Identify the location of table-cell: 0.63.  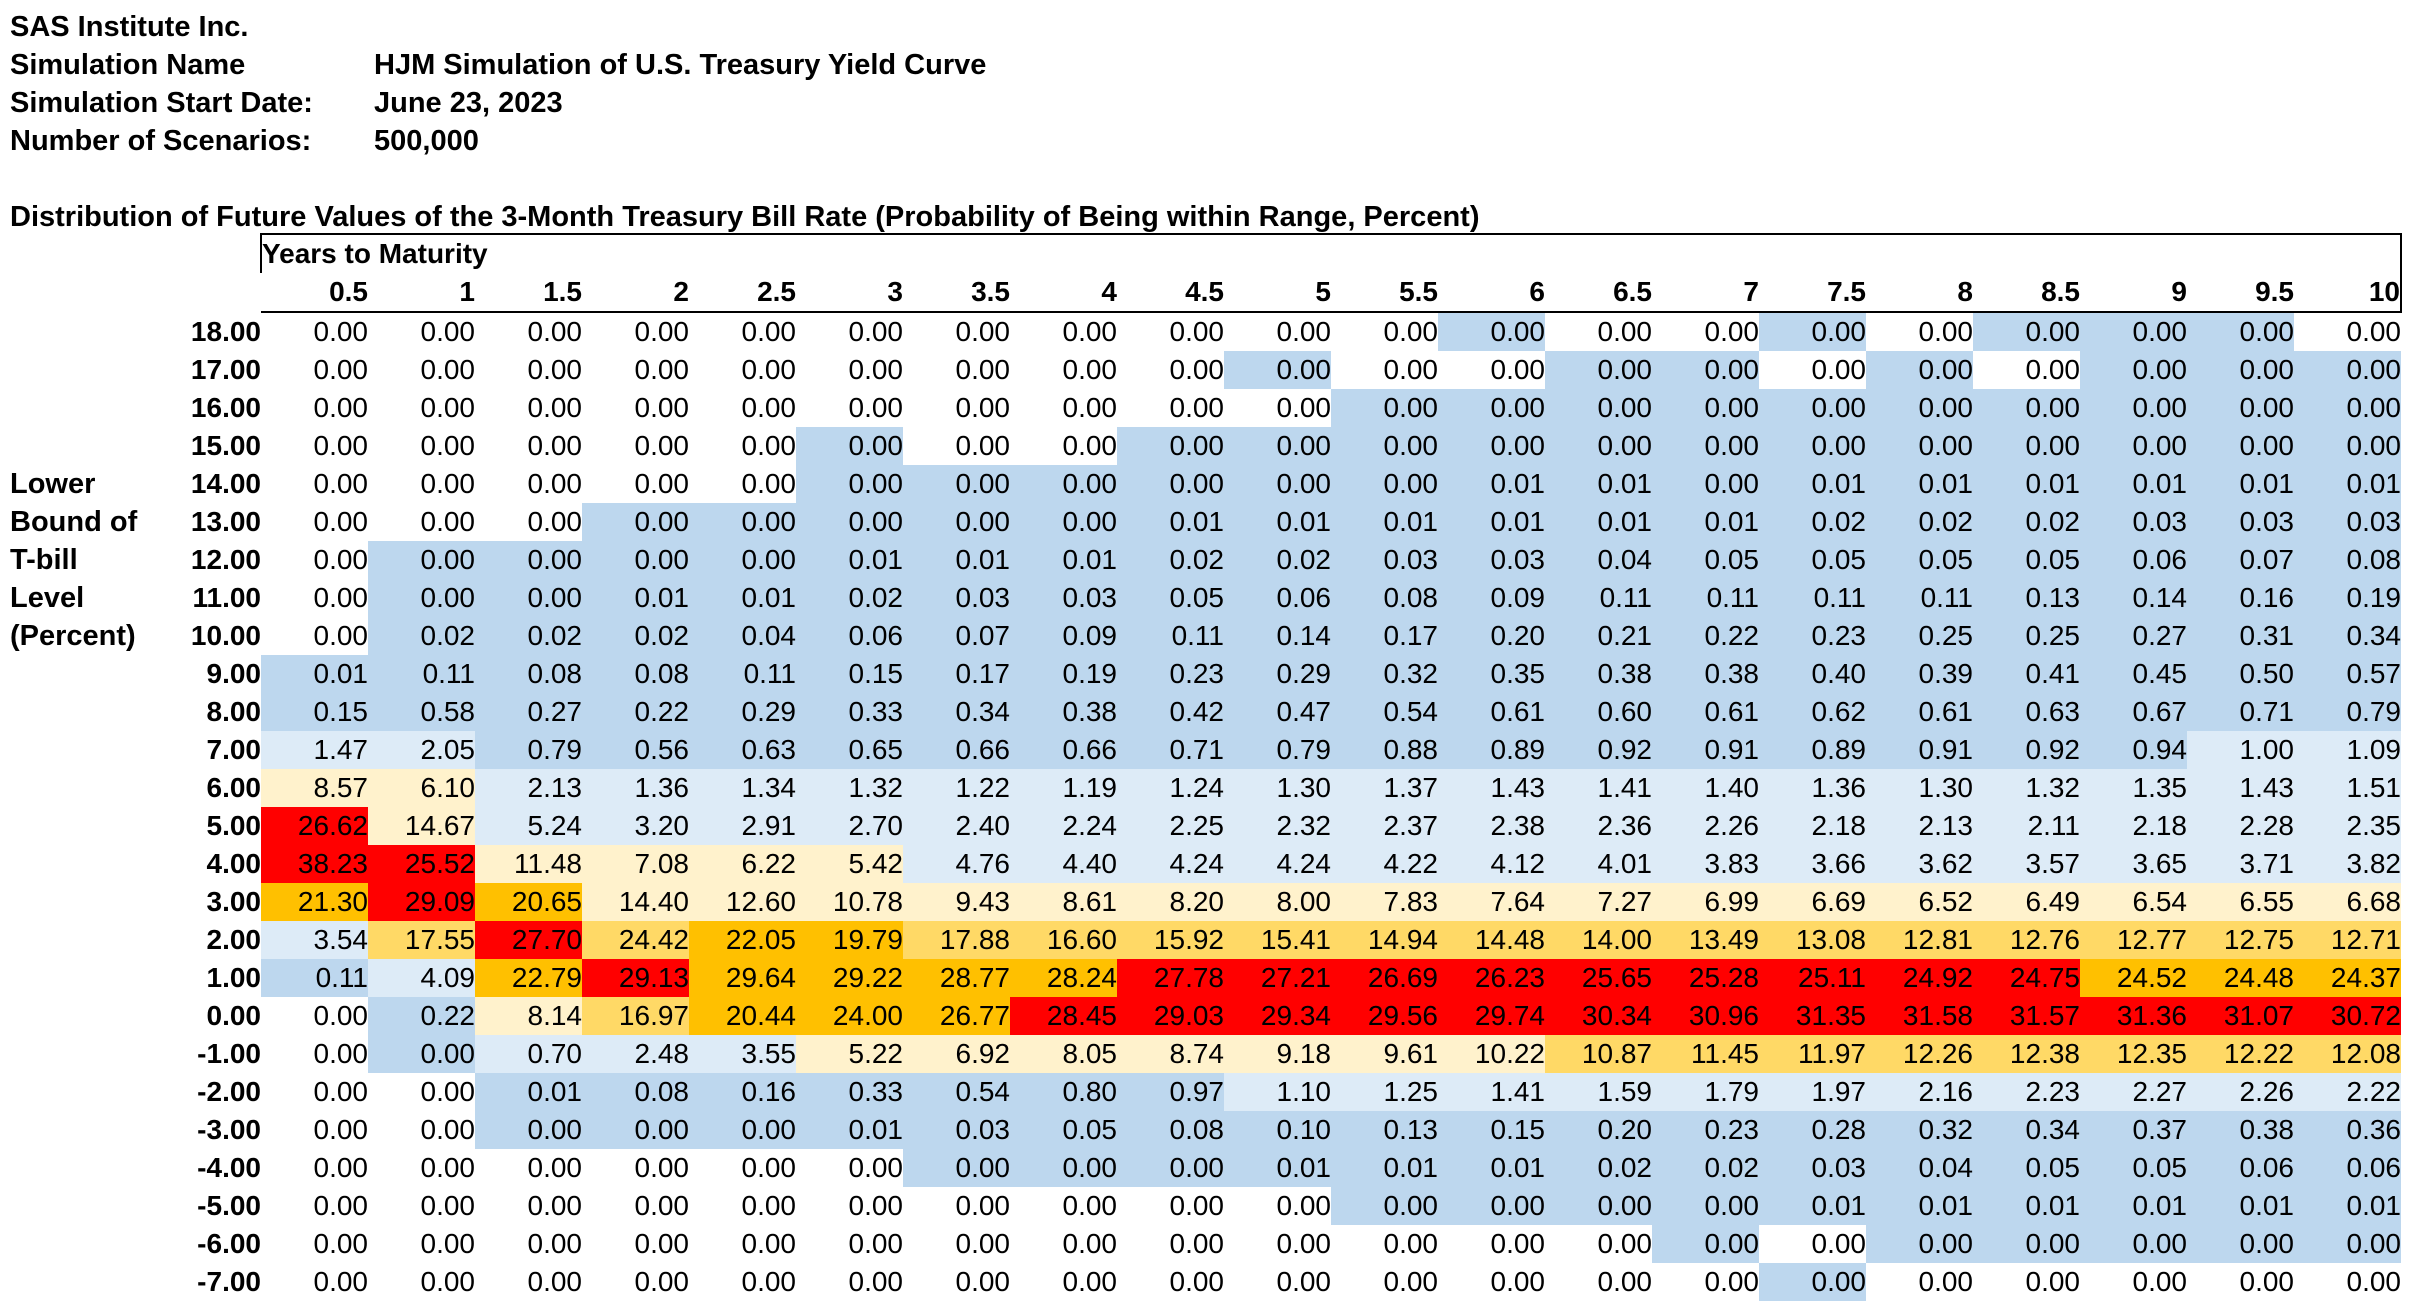
(742, 750).